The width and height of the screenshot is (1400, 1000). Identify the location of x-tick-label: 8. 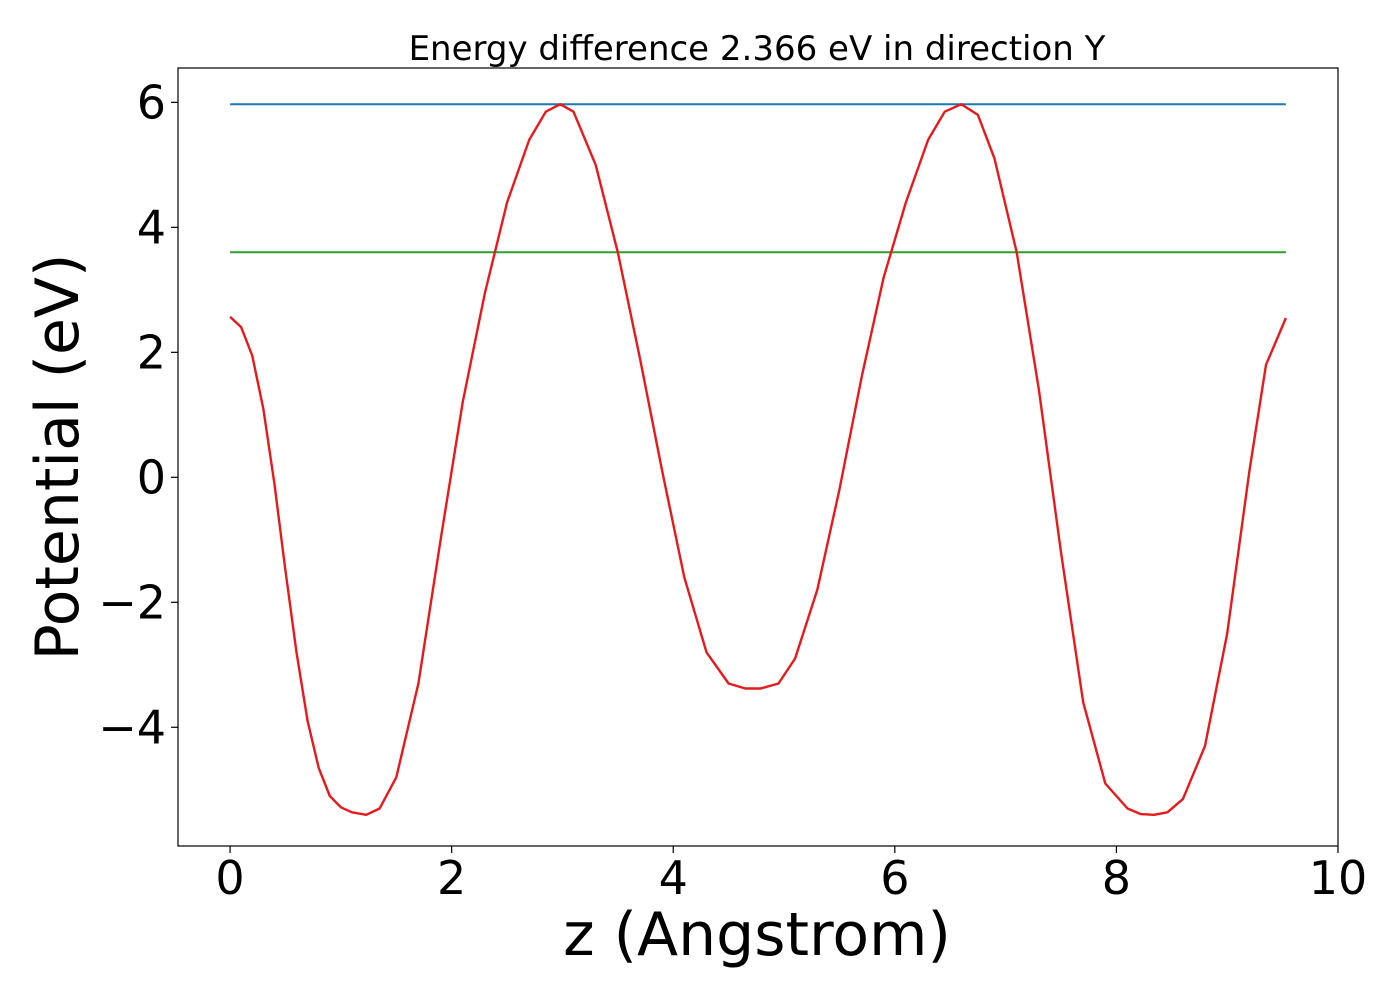
(1116, 878).